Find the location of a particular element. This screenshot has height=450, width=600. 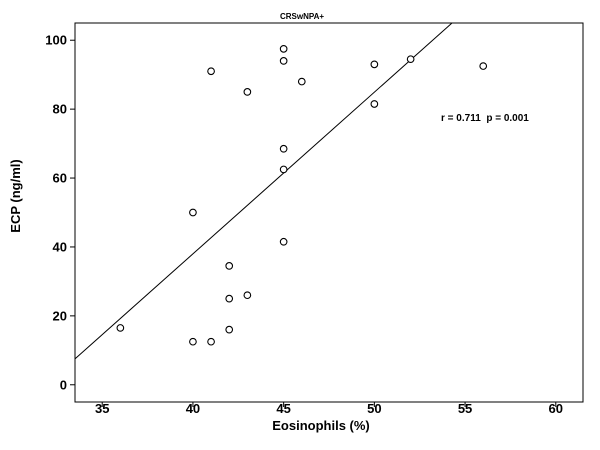

y-tick-label: 20 is located at coordinates (60, 315).